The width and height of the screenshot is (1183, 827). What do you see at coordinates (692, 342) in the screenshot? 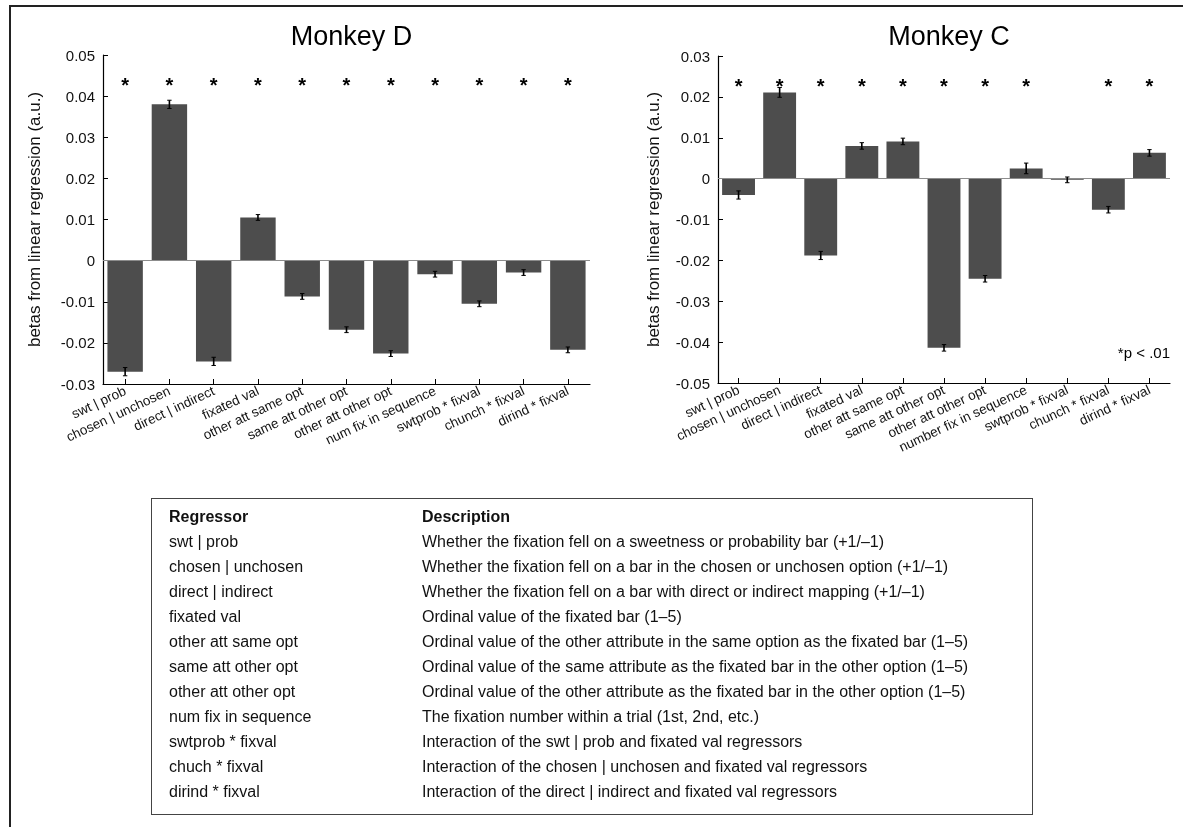
I see `y-tick-label: -0.04` at bounding box center [692, 342].